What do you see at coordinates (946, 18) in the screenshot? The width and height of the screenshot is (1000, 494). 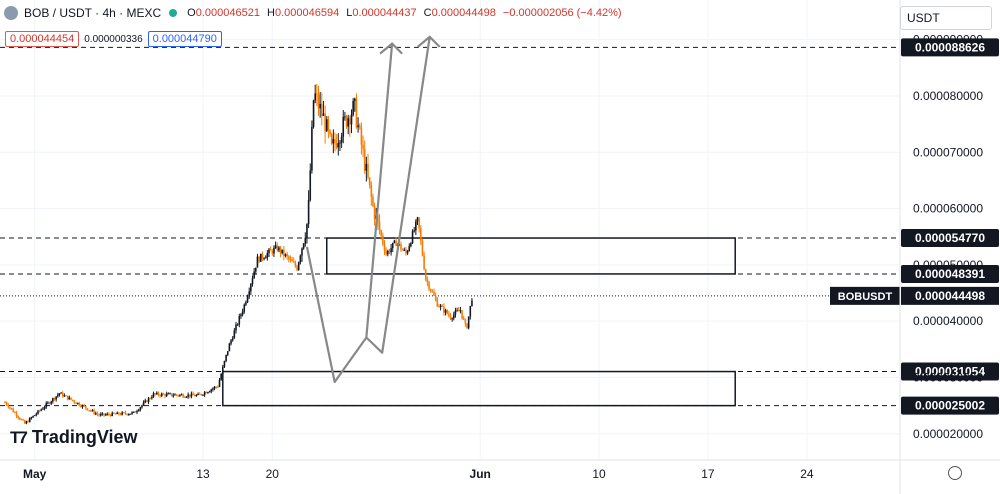 I see `currency-button: USDT` at bounding box center [946, 18].